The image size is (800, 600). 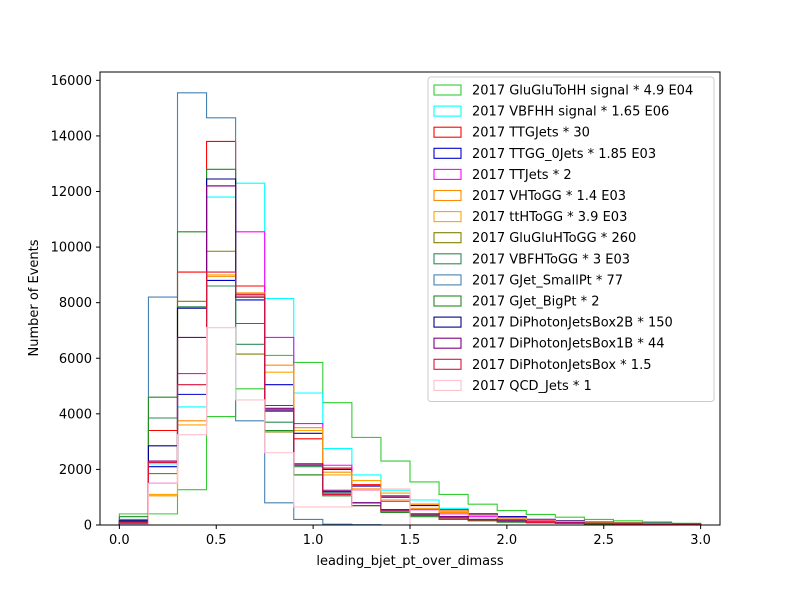 I want to click on legend-entry-5: 2017 VHToGG * 1.4 E03, so click(x=549, y=196).